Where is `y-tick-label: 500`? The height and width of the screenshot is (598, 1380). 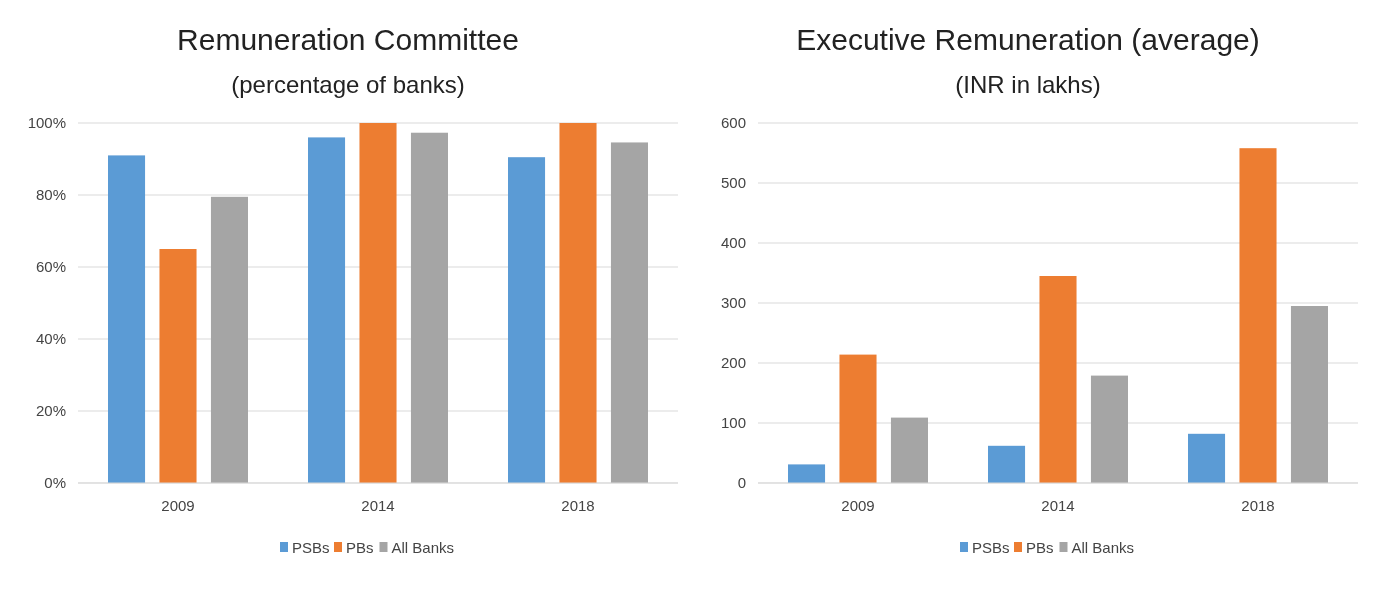
y-tick-label: 500 is located at coordinates (733, 183).